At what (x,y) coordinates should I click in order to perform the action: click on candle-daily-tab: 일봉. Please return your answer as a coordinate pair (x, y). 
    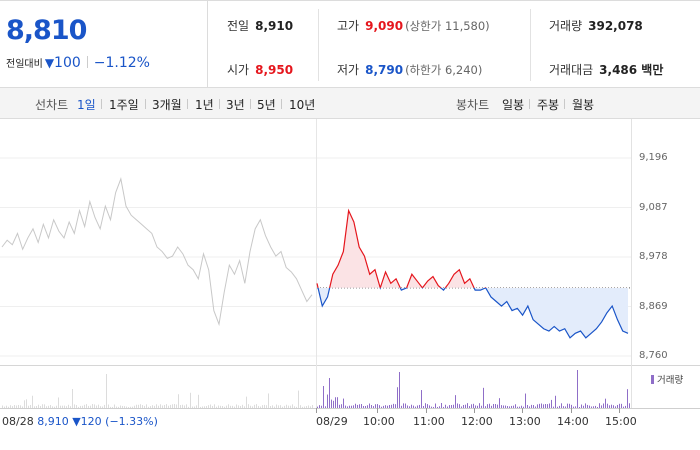
    Looking at the image, I should click on (513, 105).